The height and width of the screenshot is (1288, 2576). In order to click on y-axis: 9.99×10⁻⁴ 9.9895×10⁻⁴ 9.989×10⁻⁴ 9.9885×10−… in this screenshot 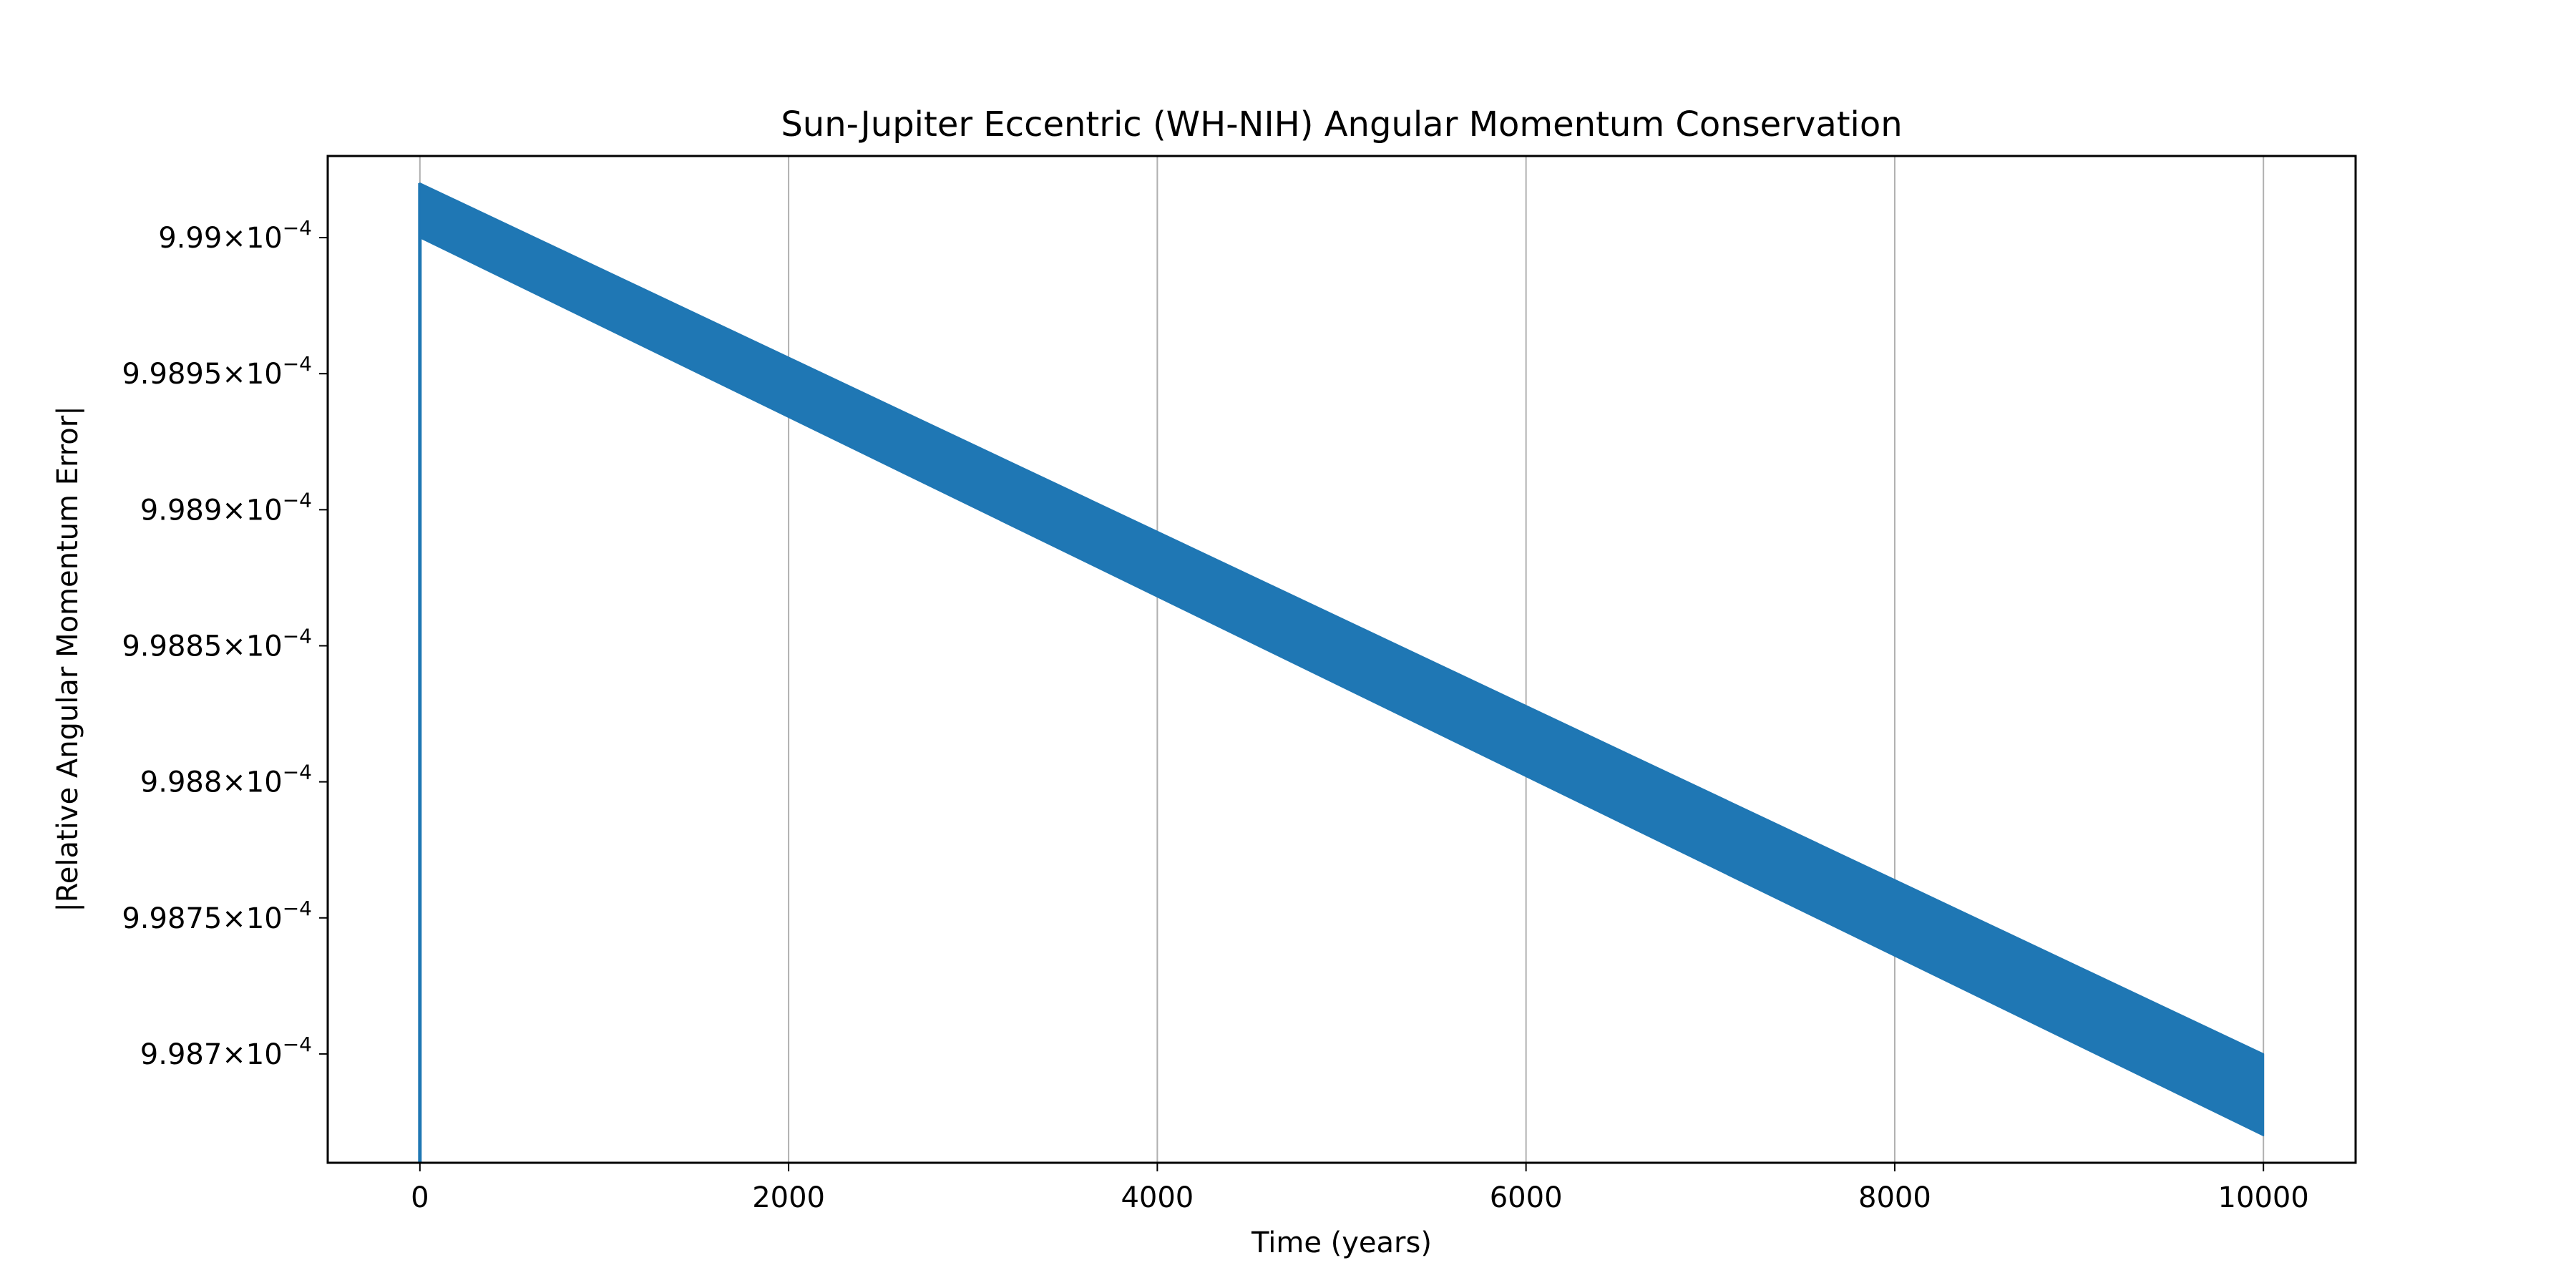, I will do `click(225, 643)`.